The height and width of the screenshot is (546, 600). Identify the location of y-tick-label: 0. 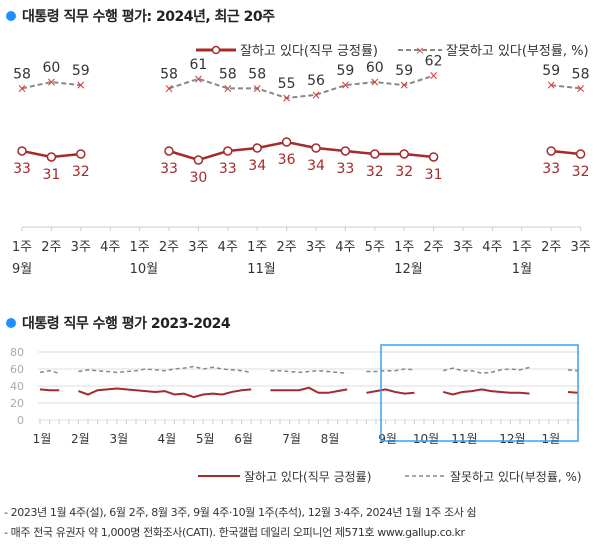
(20, 420).